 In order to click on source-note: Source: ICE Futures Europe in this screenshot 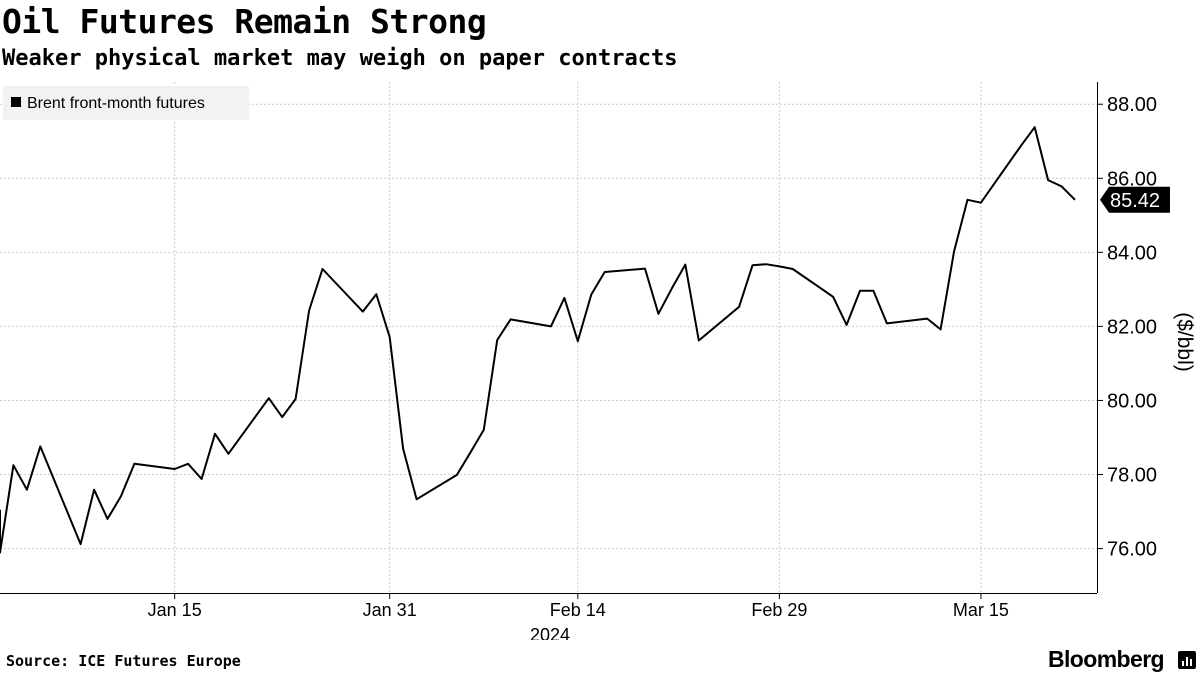, I will do `click(123, 661)`.